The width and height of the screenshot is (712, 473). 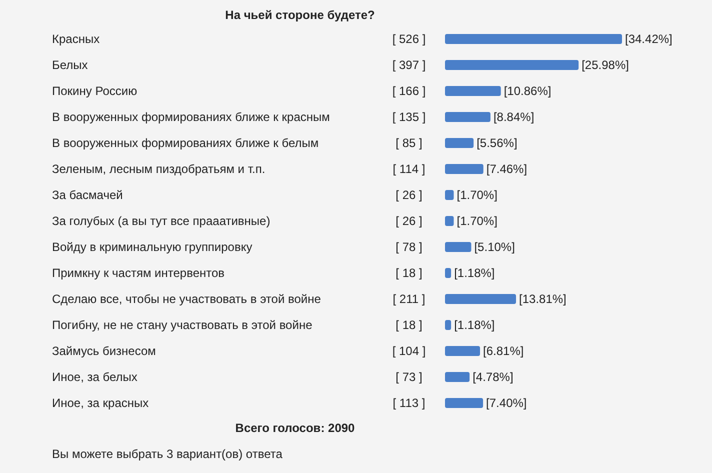 What do you see at coordinates (409, 351) in the screenshot?
I see `text: [ 104 ]` at bounding box center [409, 351].